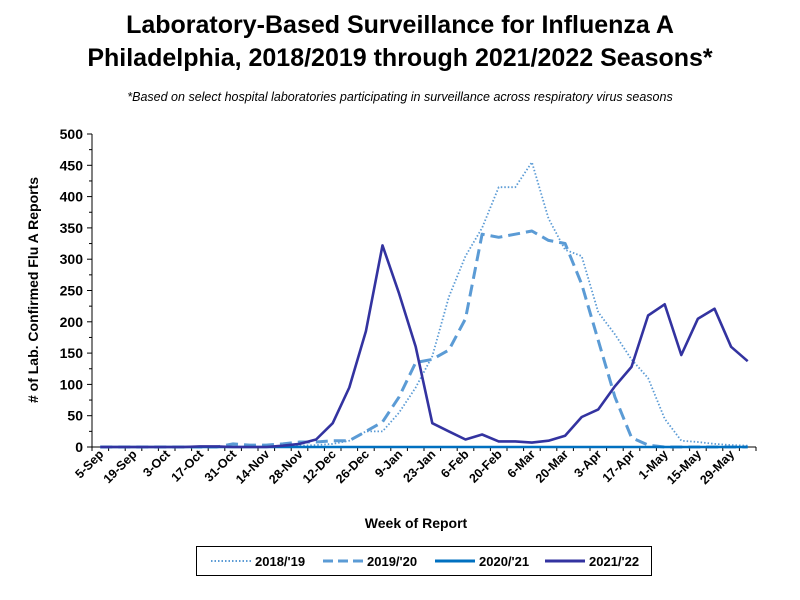 This screenshot has height=600, width=800. I want to click on legend-item-2020-21: 2020/'21, so click(482, 561).